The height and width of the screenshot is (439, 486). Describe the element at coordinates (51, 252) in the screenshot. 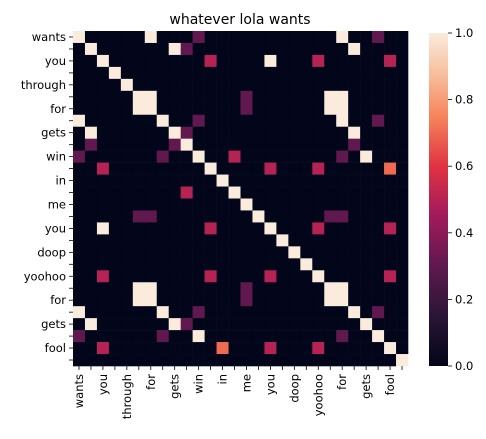

I see `y-tick-label: doop` at that location.